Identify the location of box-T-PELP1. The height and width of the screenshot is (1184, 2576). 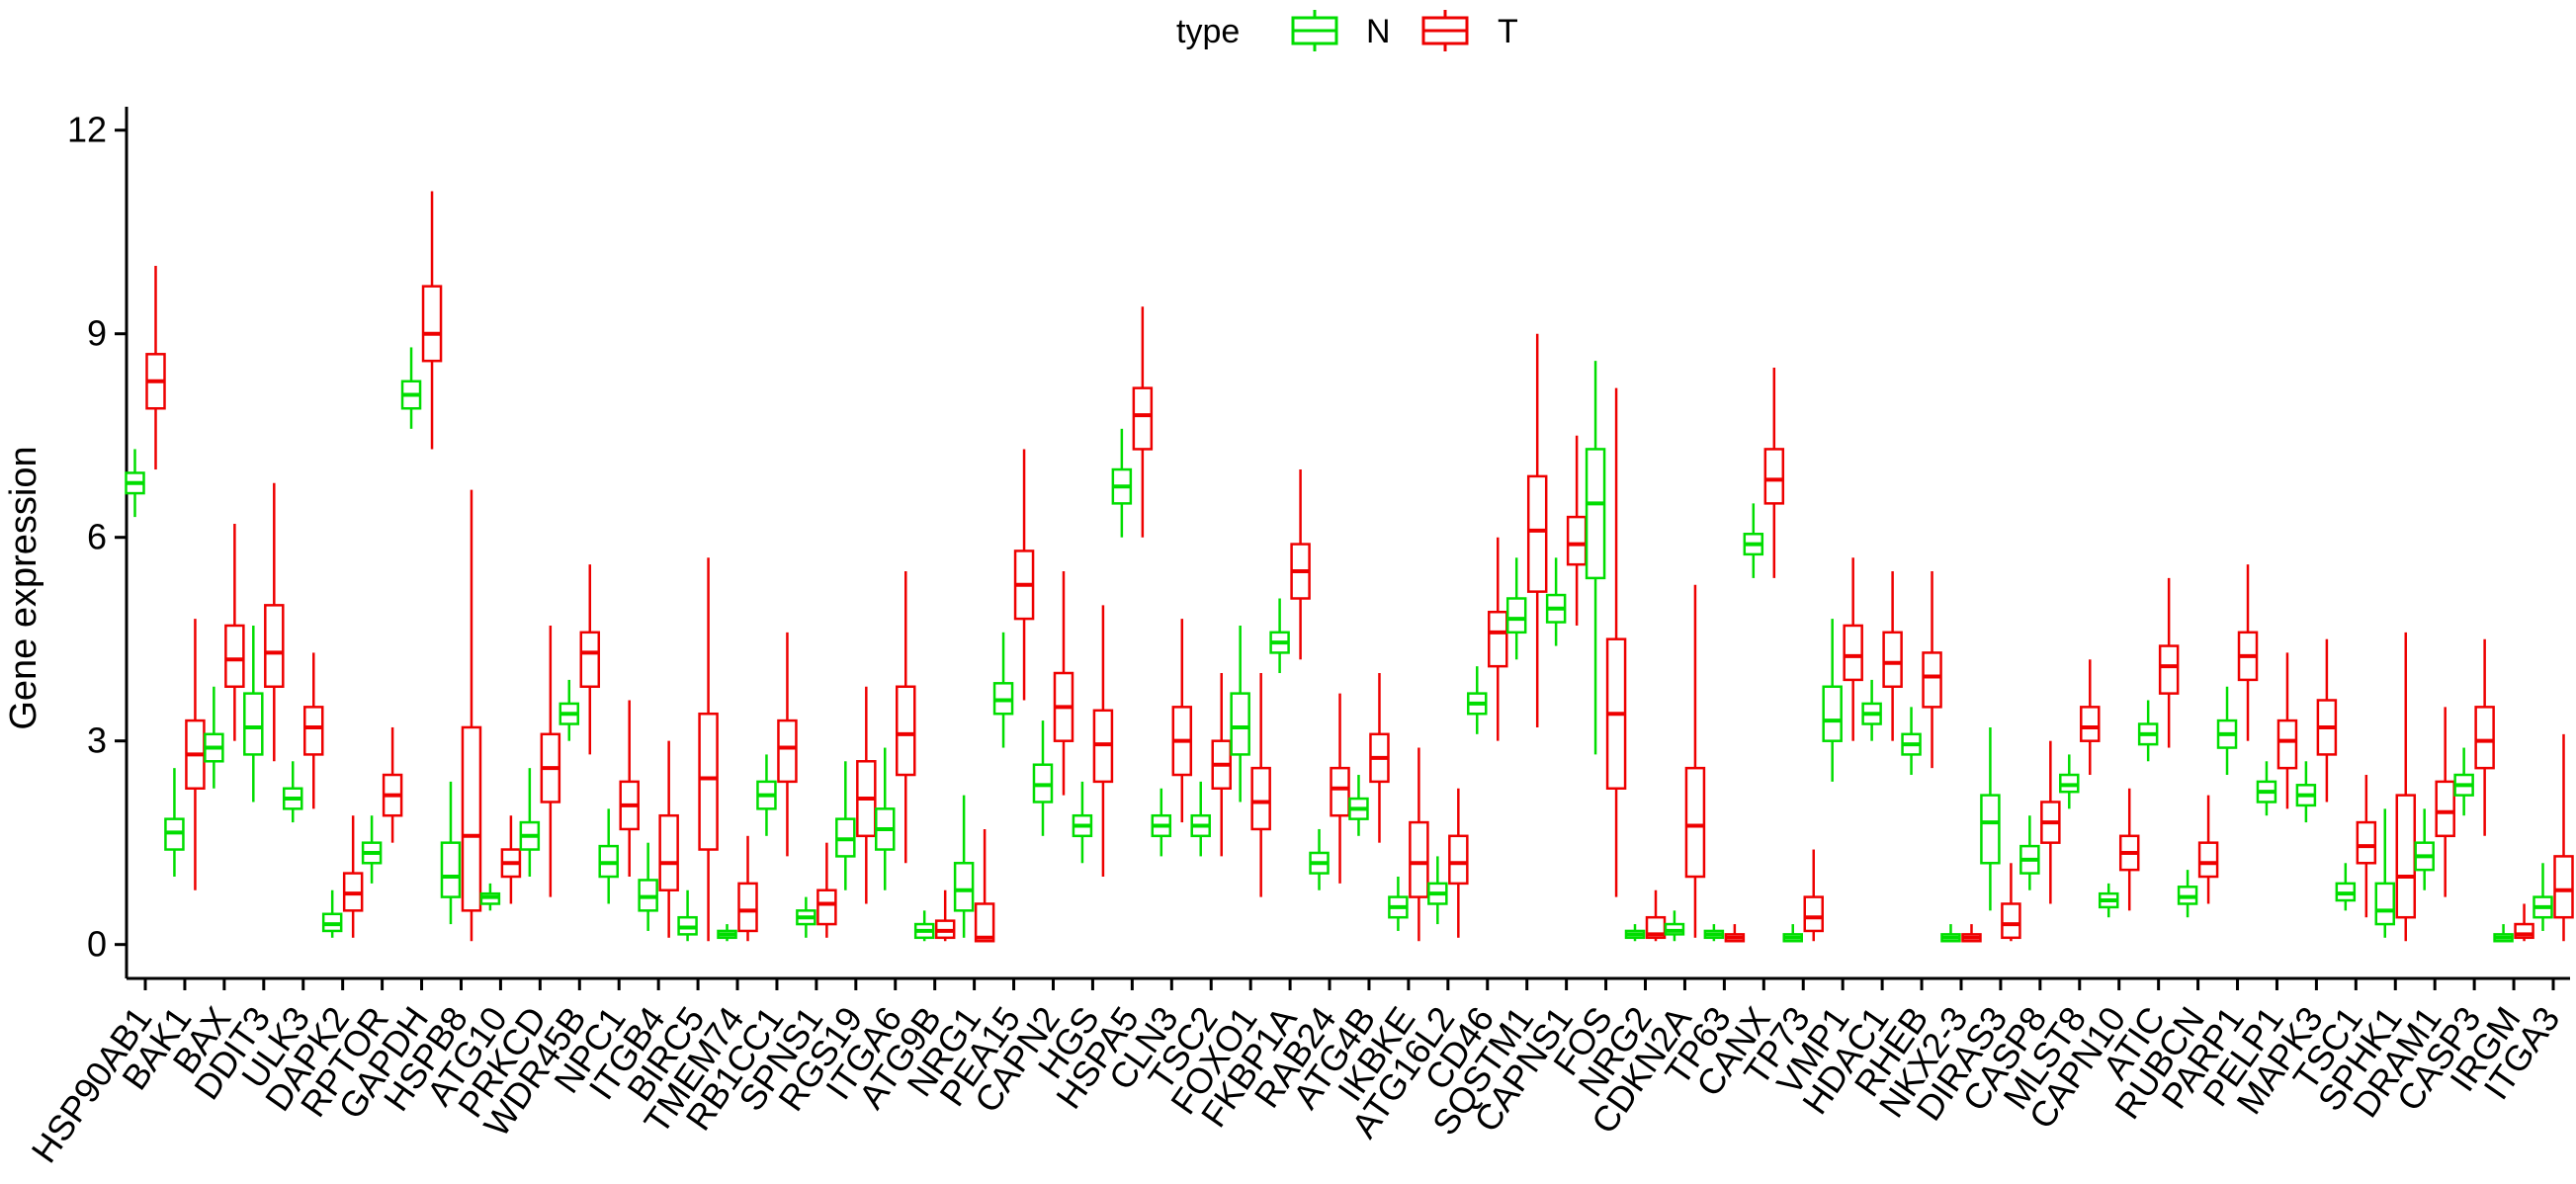
(2287, 731).